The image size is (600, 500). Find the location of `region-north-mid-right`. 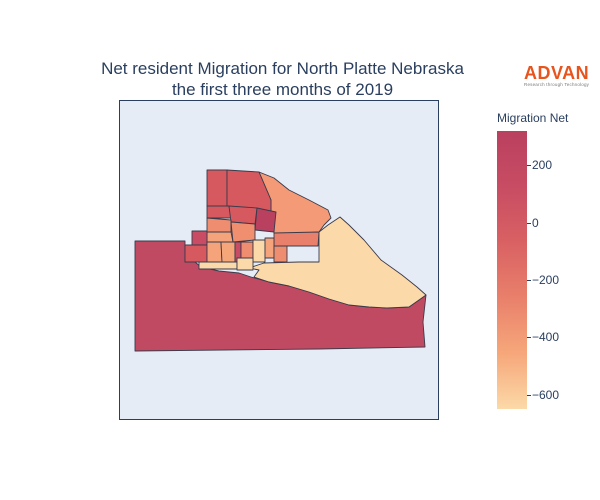

region-north-mid-right is located at coordinates (243, 215).